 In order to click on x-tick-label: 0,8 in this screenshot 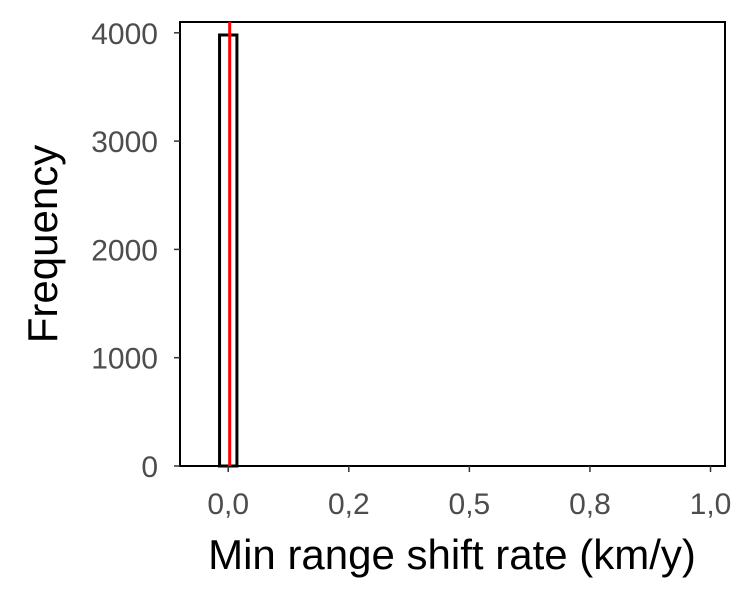, I will do `click(590, 504)`.